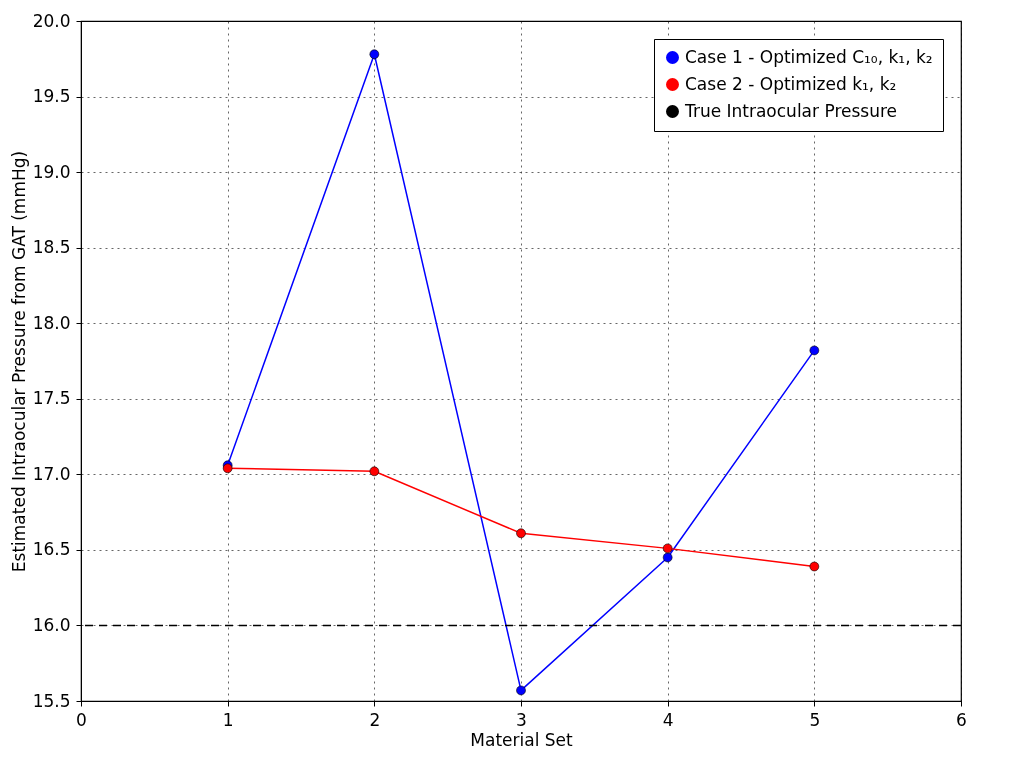 The height and width of the screenshot is (769, 1011). Describe the element at coordinates (51, 700) in the screenshot. I see `y-tick-label: 15.5` at that location.